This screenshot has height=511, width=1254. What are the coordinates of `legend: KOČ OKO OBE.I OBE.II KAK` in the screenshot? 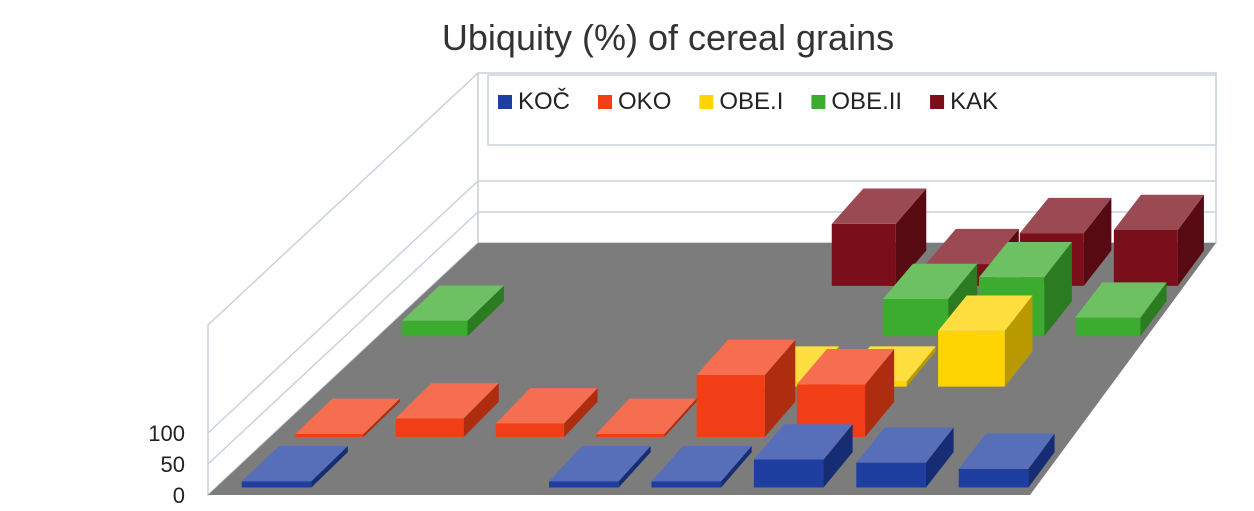 It's located at (852, 110).